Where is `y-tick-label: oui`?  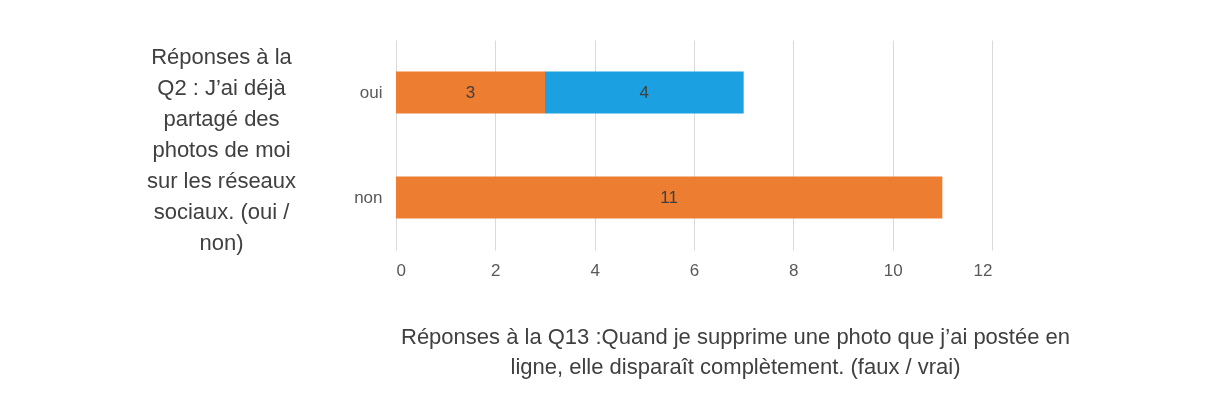
y-tick-label: oui is located at coordinates (371, 92).